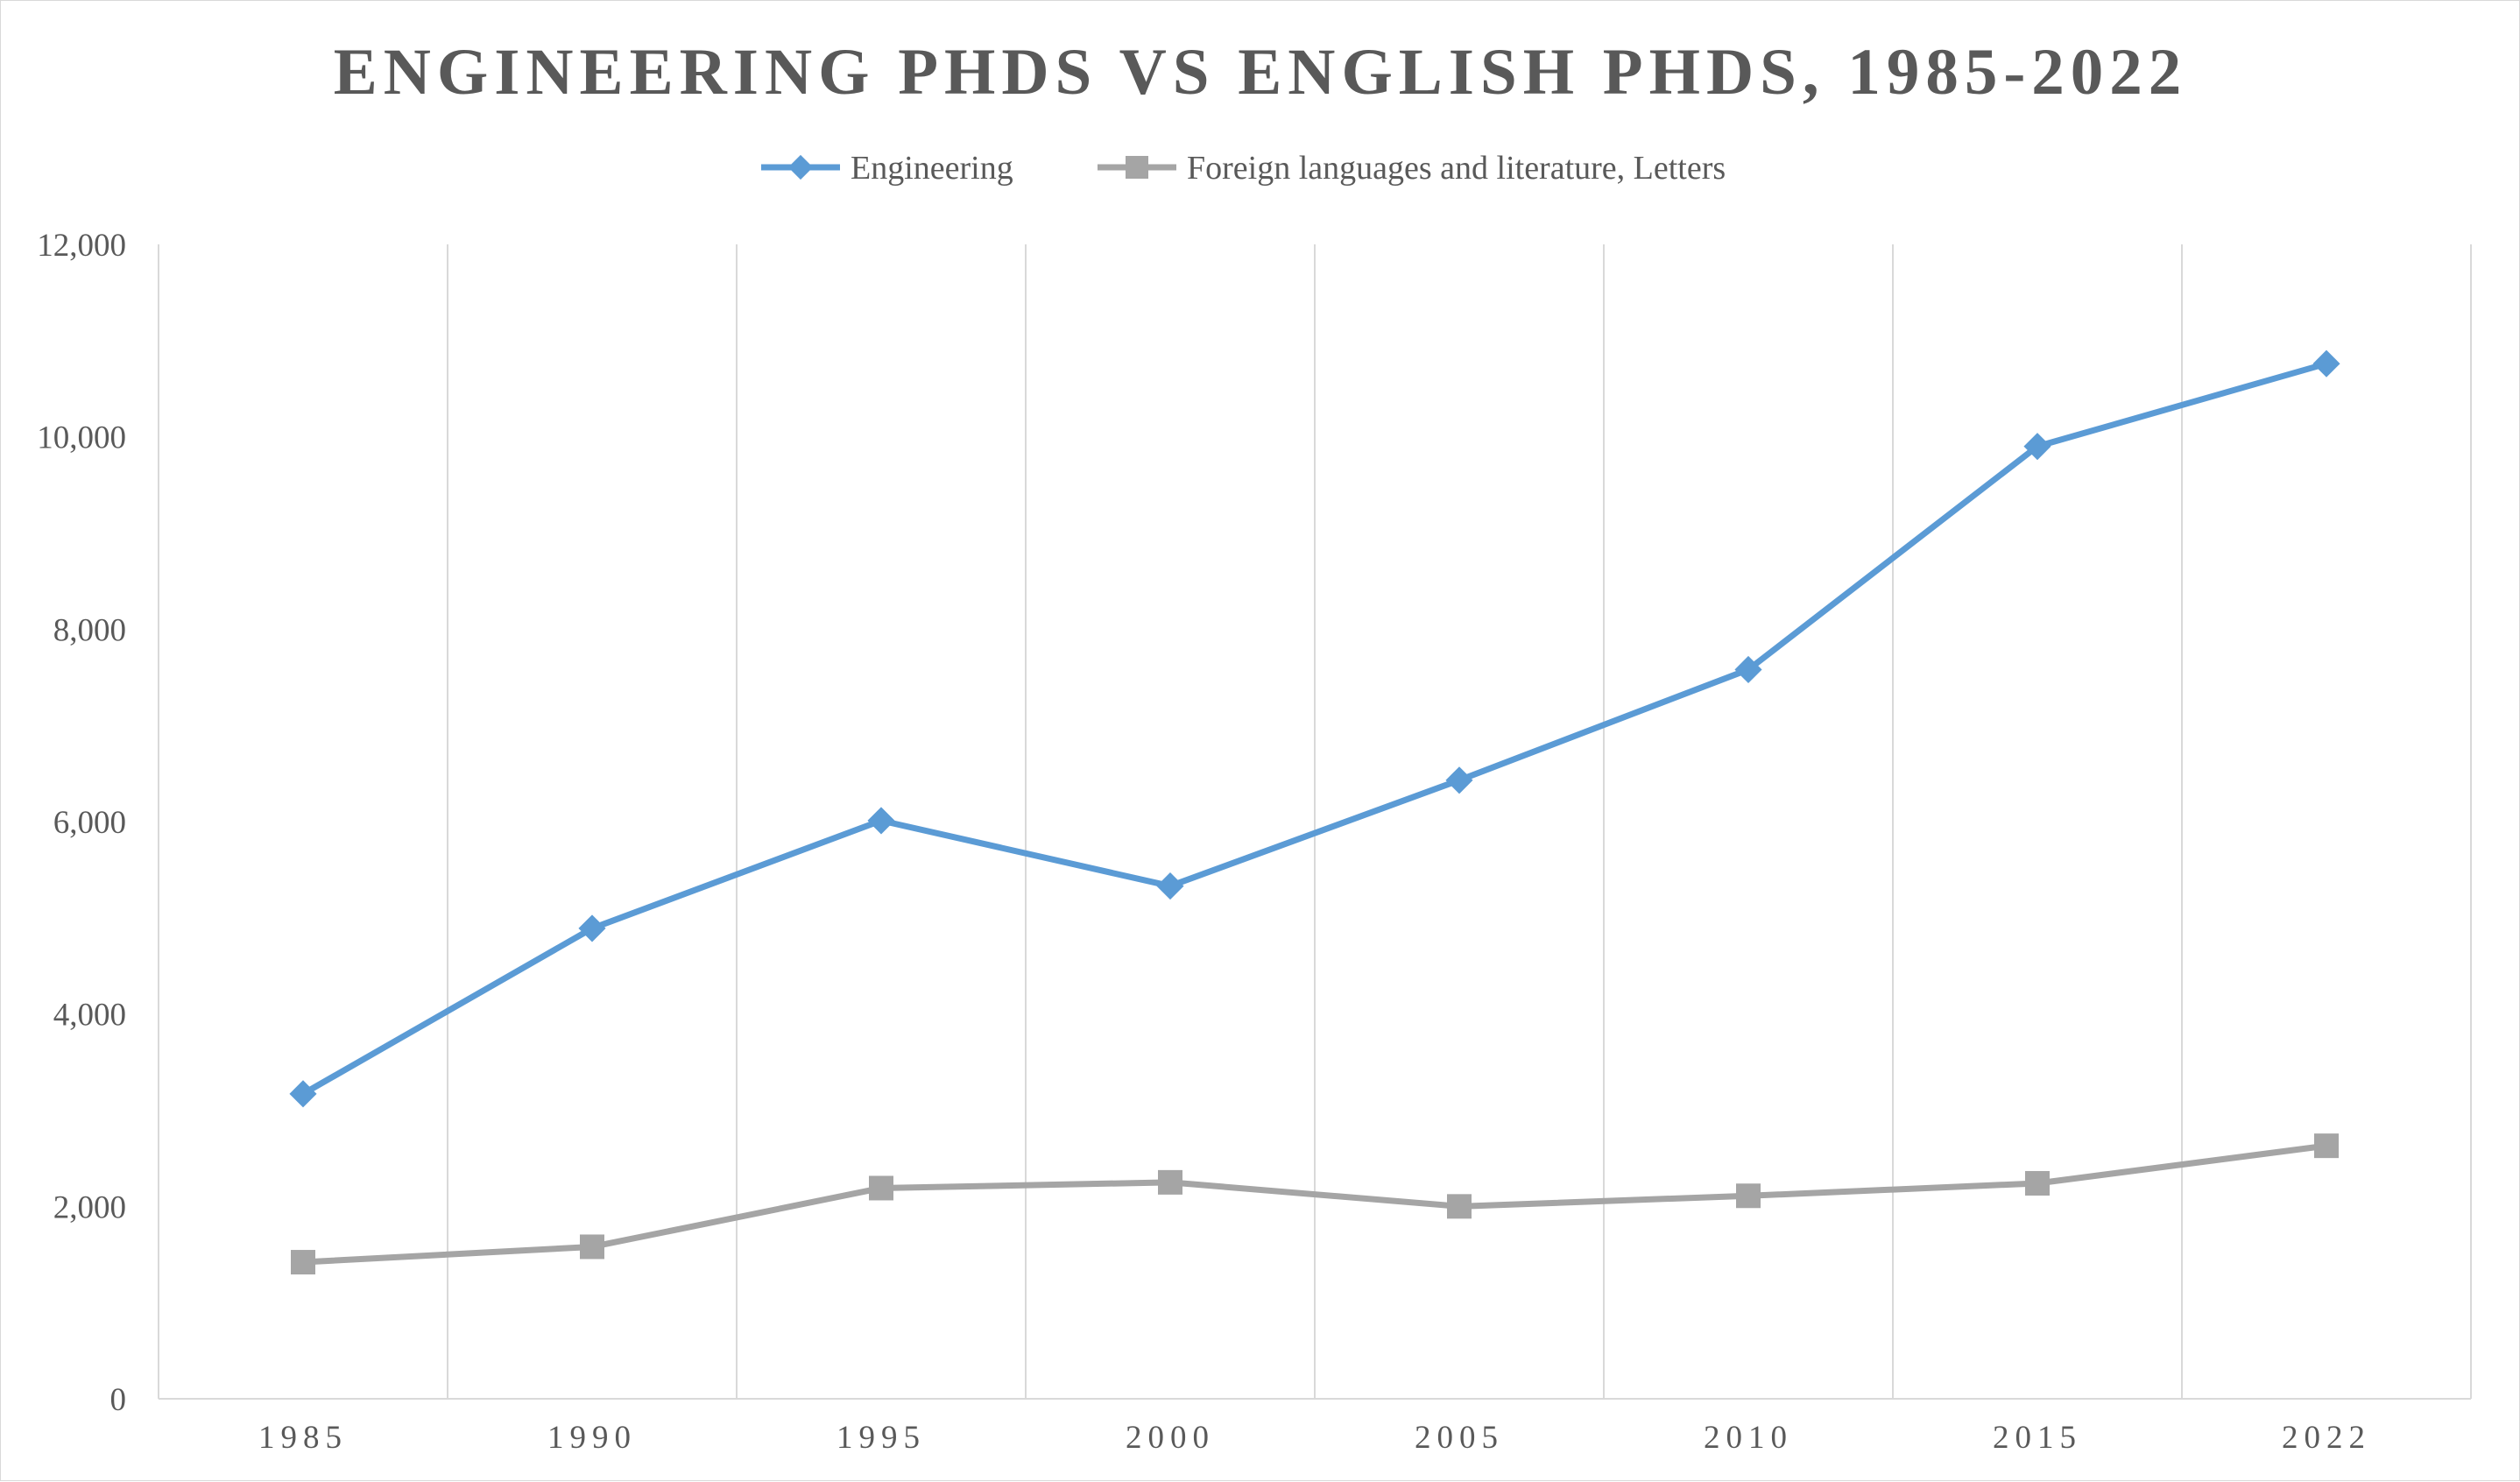 This screenshot has height=1482, width=2520. Describe the element at coordinates (1748, 1438) in the screenshot. I see `x-tick-label: 2010` at that location.